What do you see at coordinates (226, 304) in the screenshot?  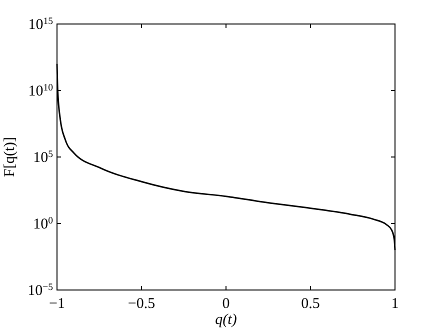 I see `x-tick-label: 0` at bounding box center [226, 304].